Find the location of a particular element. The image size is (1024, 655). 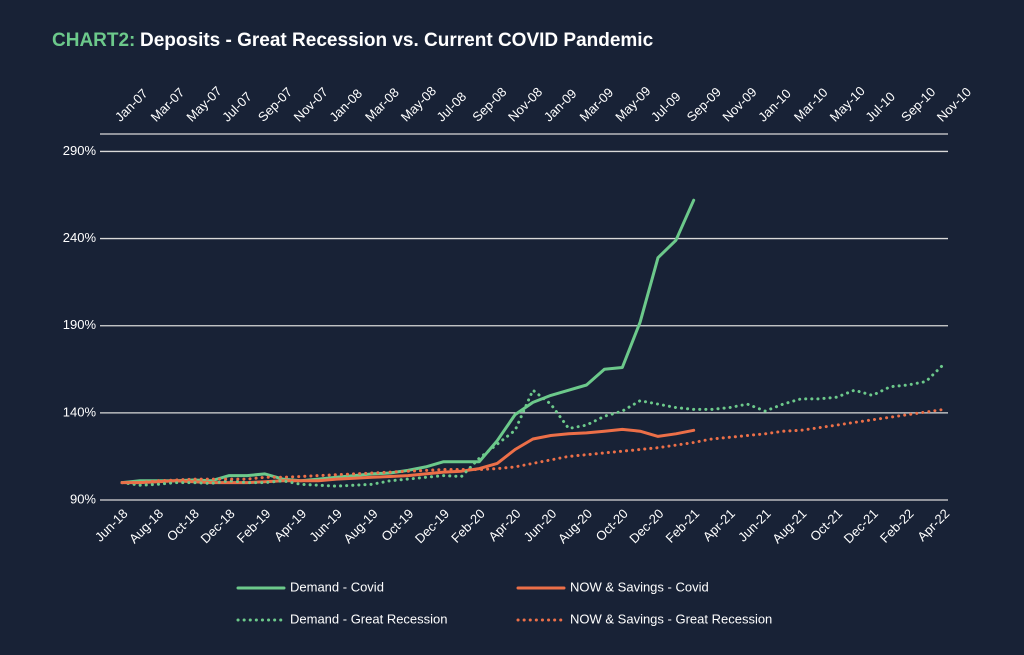

x2-tick-label: May-10 is located at coordinates (847, 103).